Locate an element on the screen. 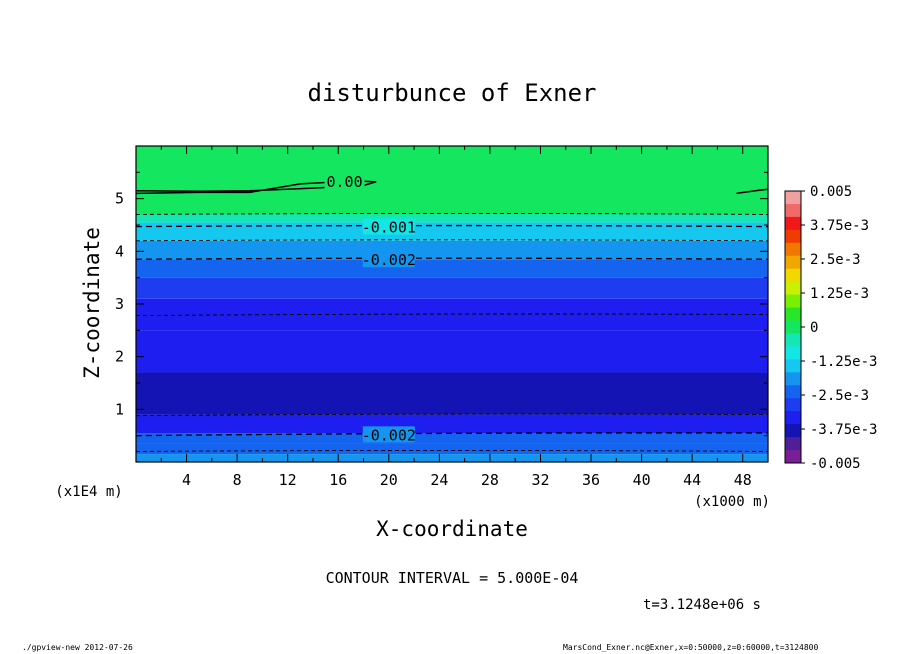 The width and height of the screenshot is (904, 654). colorbar-tick-label: 0.005 is located at coordinates (831, 192).